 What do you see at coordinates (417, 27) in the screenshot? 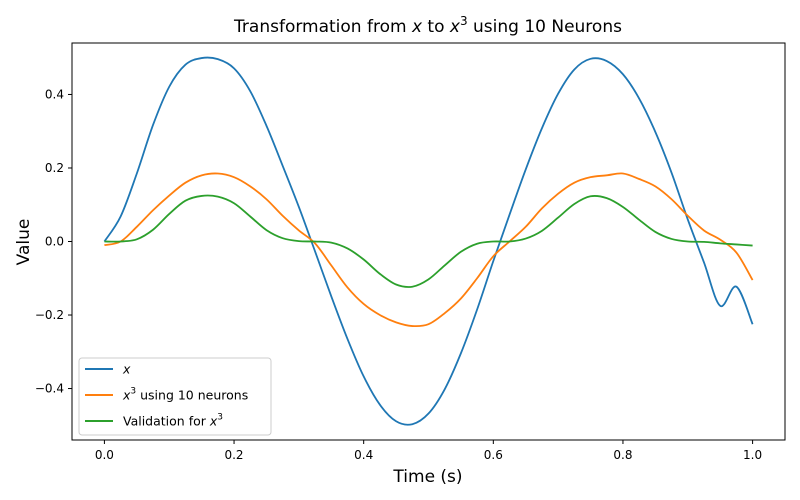
I see `title-var1: x` at bounding box center [417, 27].